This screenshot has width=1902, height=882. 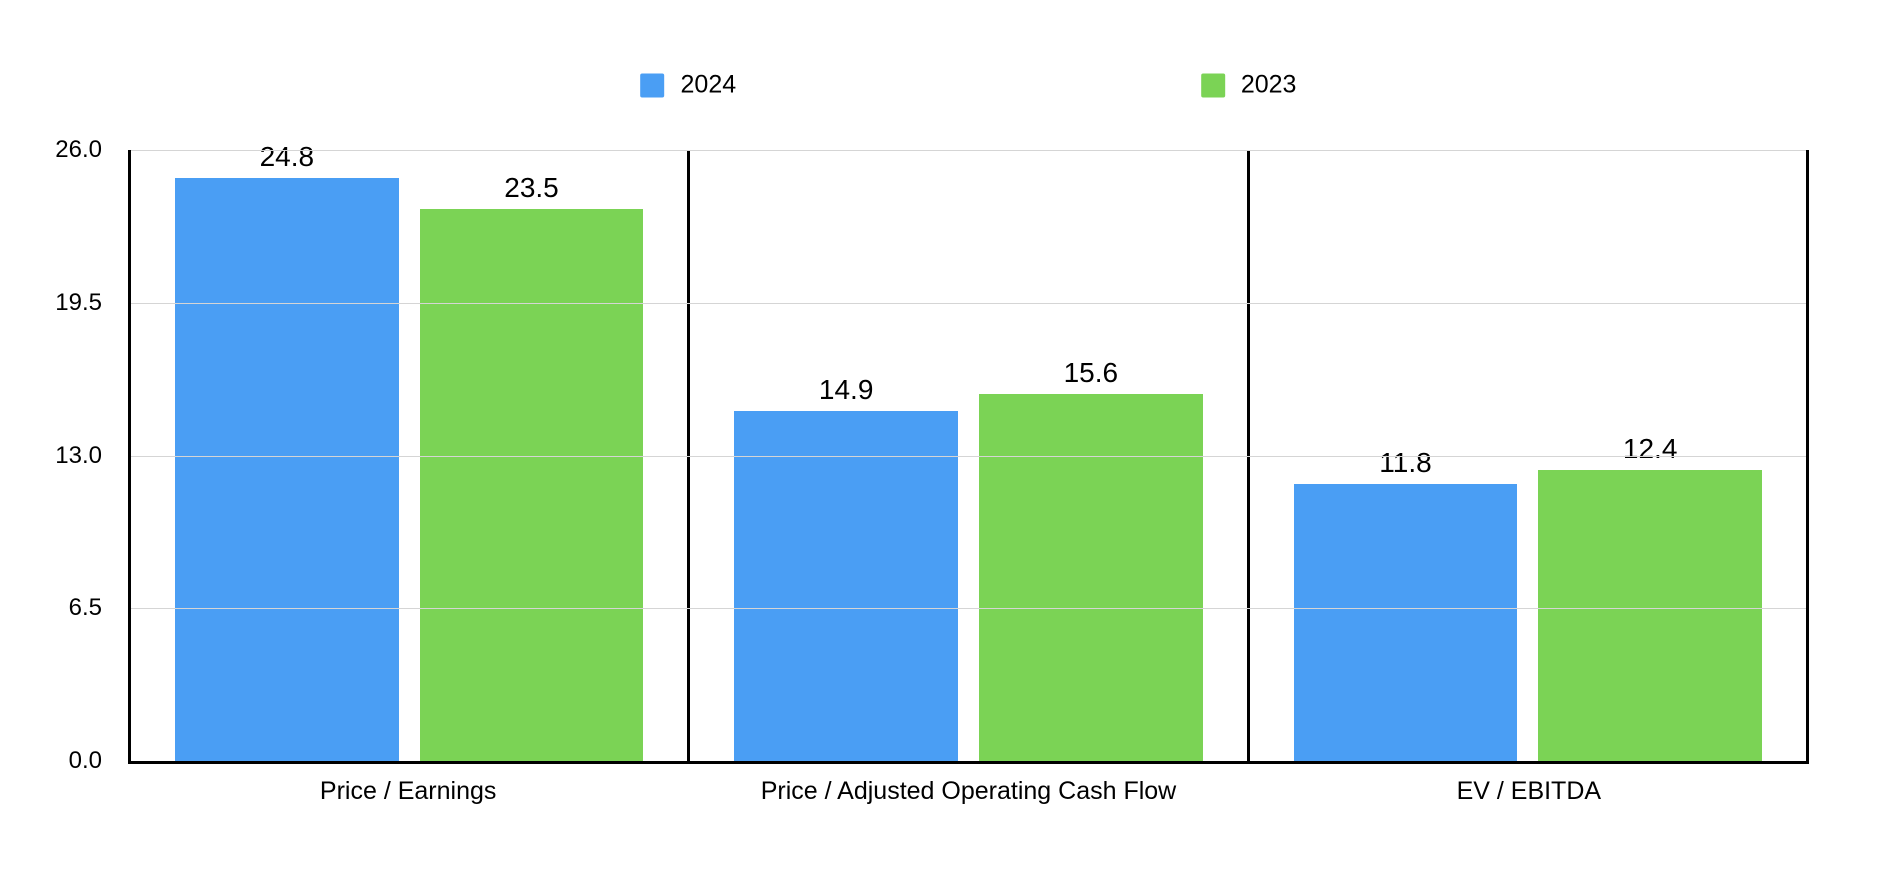 I want to click on y-axis: 0.0 6.5 13.0 19.5 26.0, so click(x=51, y=455).